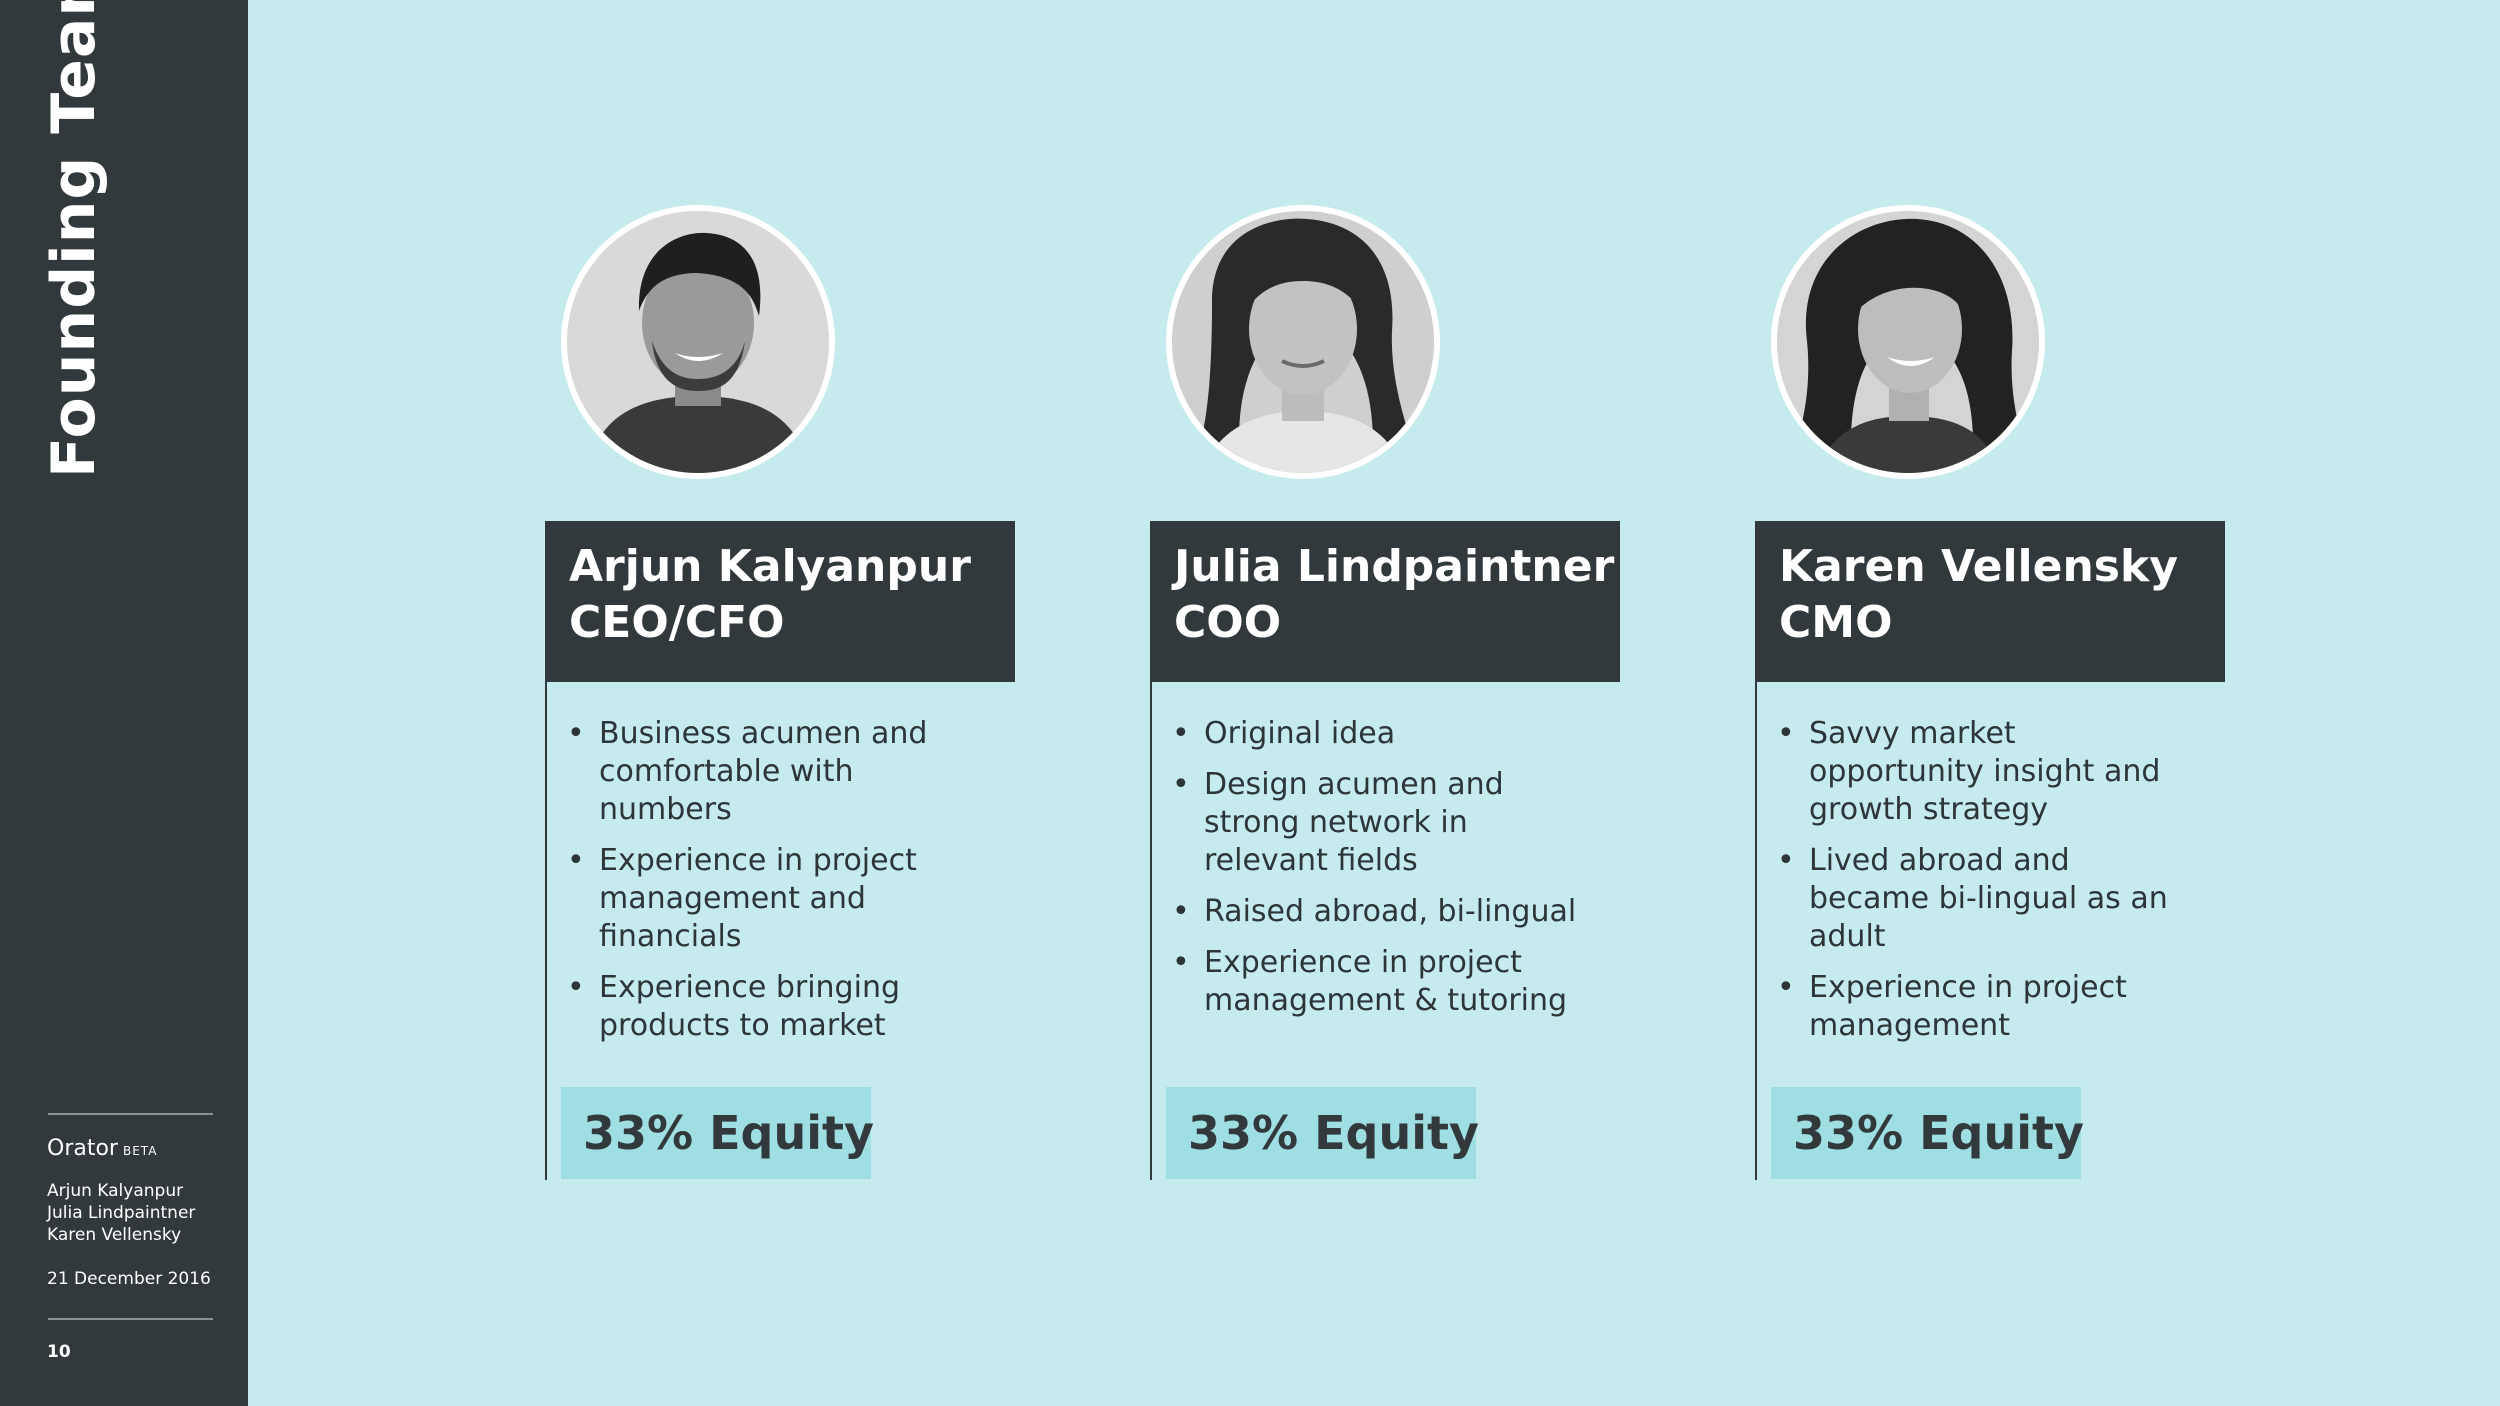 Image resolution: width=2500 pixels, height=1406 pixels. Describe the element at coordinates (74, 239) in the screenshot. I see `page-title: Founding Team` at that location.